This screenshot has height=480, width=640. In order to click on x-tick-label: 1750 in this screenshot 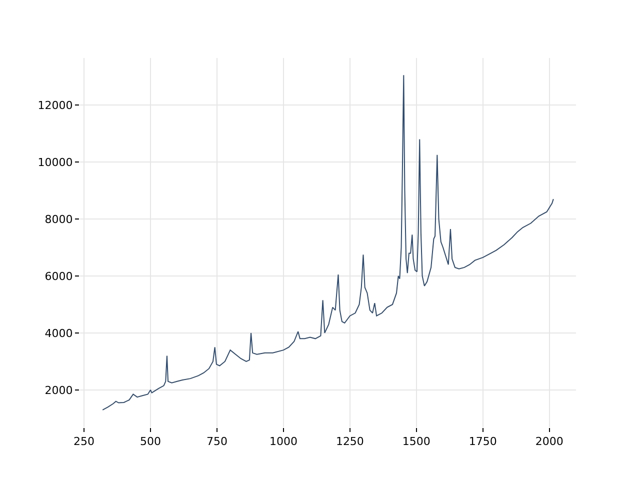, I will do `click(482, 441)`.